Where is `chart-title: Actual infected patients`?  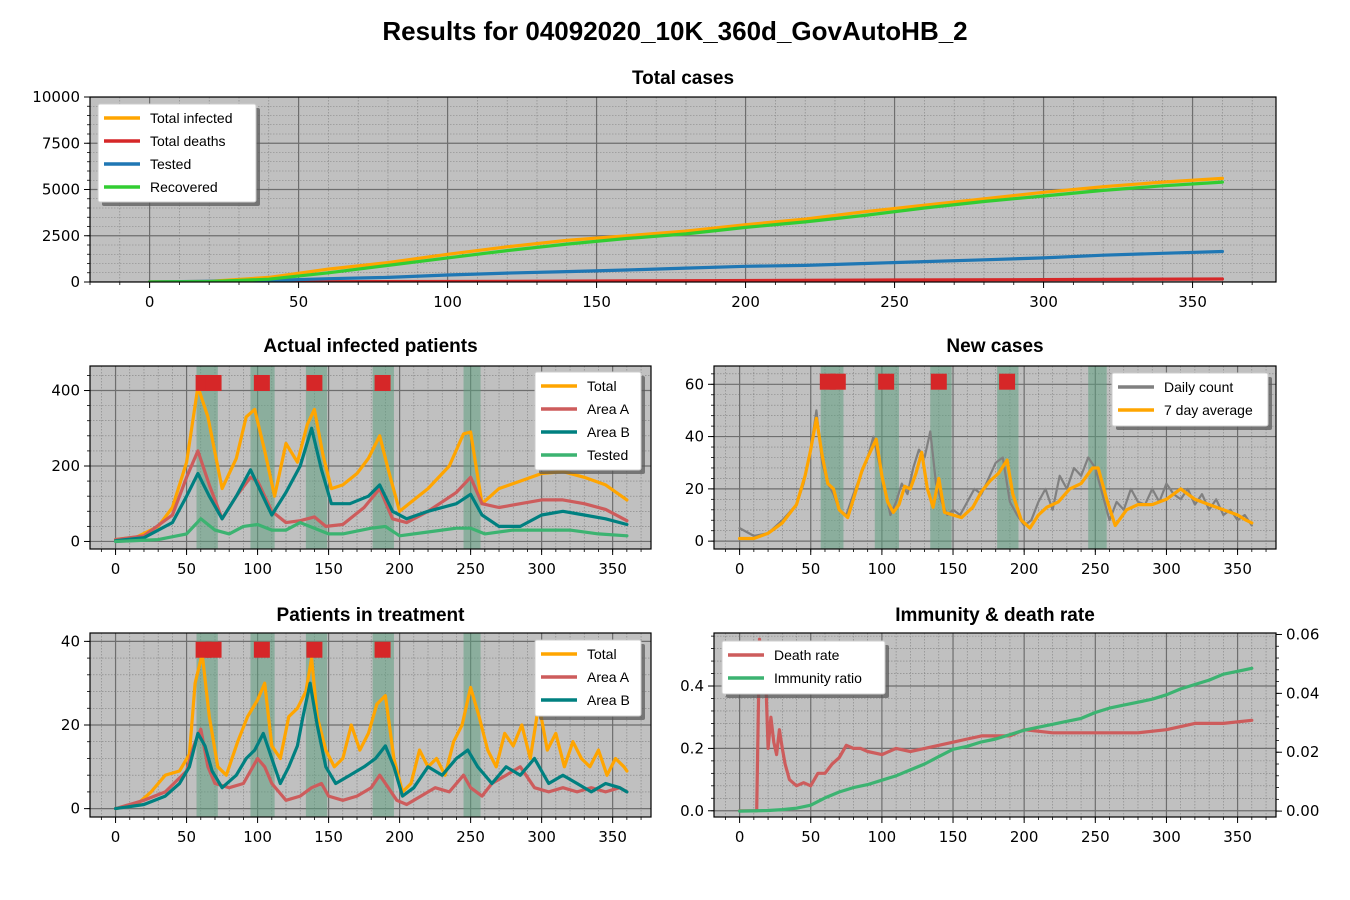
chart-title: Actual infected patients is located at coordinates (370, 346).